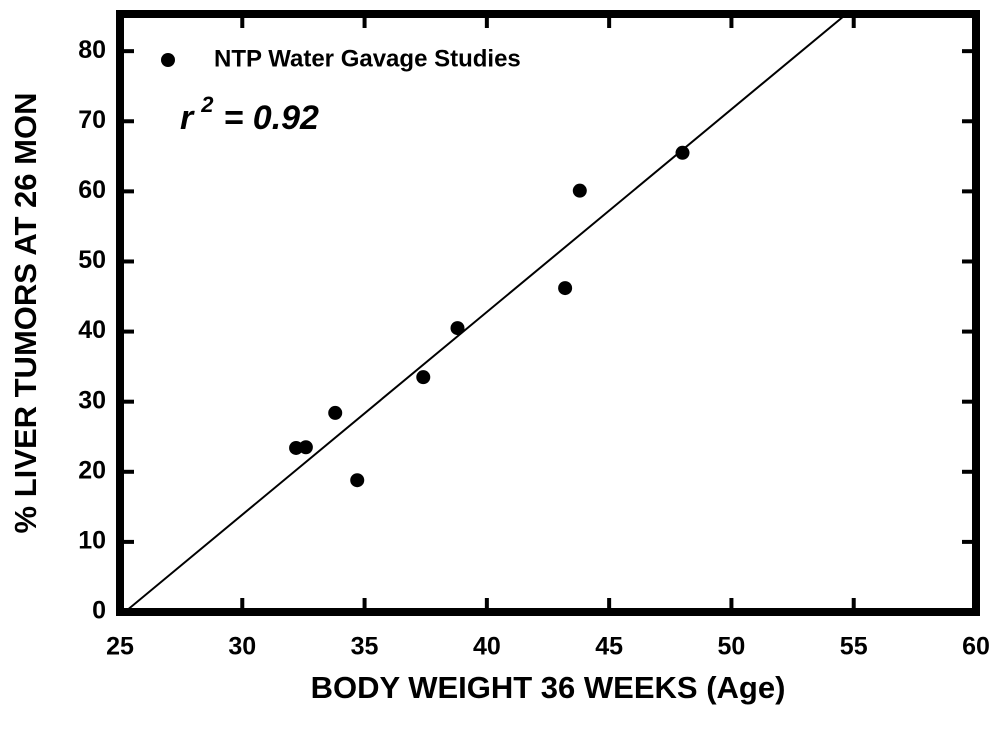 This screenshot has width=997, height=733. Describe the element at coordinates (207, 104) in the screenshot. I see `annotation-superscript: 2` at that location.